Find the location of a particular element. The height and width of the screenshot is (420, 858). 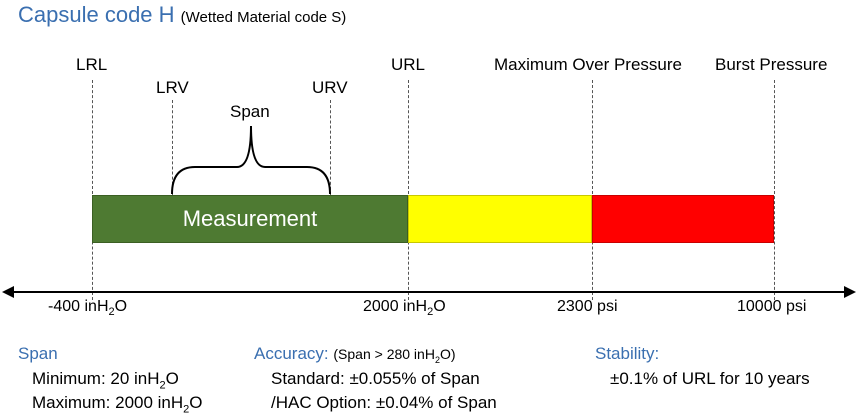

lrl-line is located at coordinates (92, 190).